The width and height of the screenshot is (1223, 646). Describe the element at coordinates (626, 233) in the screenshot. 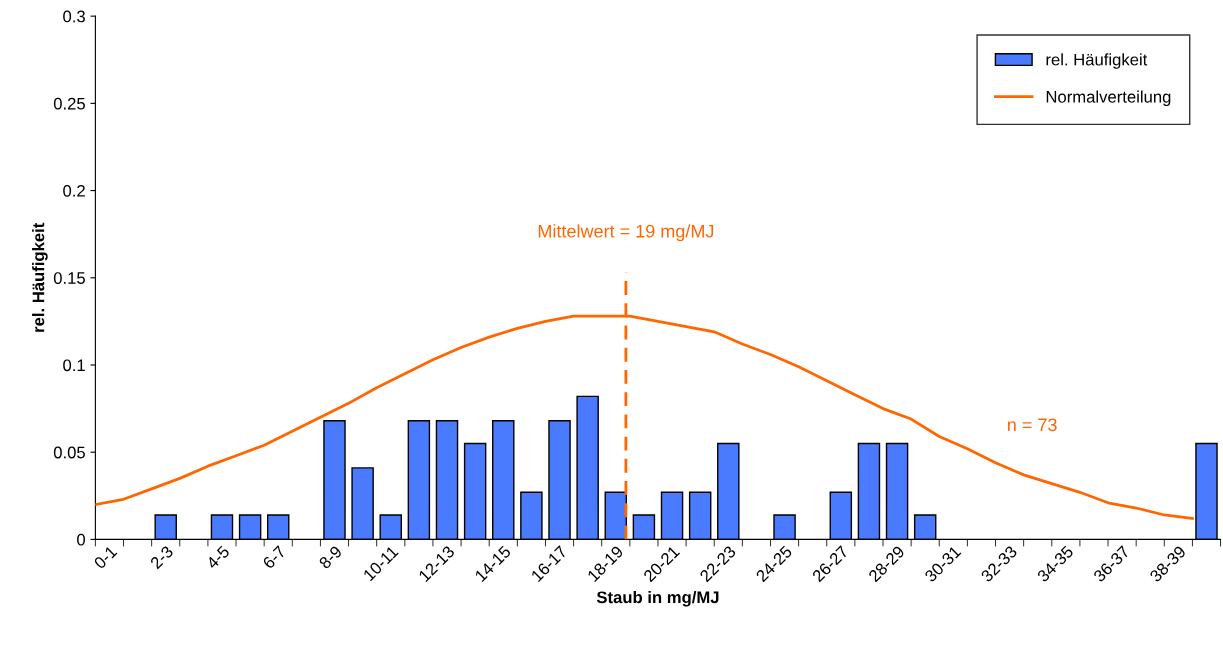

I see `annotation: Mittelwert = 19 mg/MJ` at that location.